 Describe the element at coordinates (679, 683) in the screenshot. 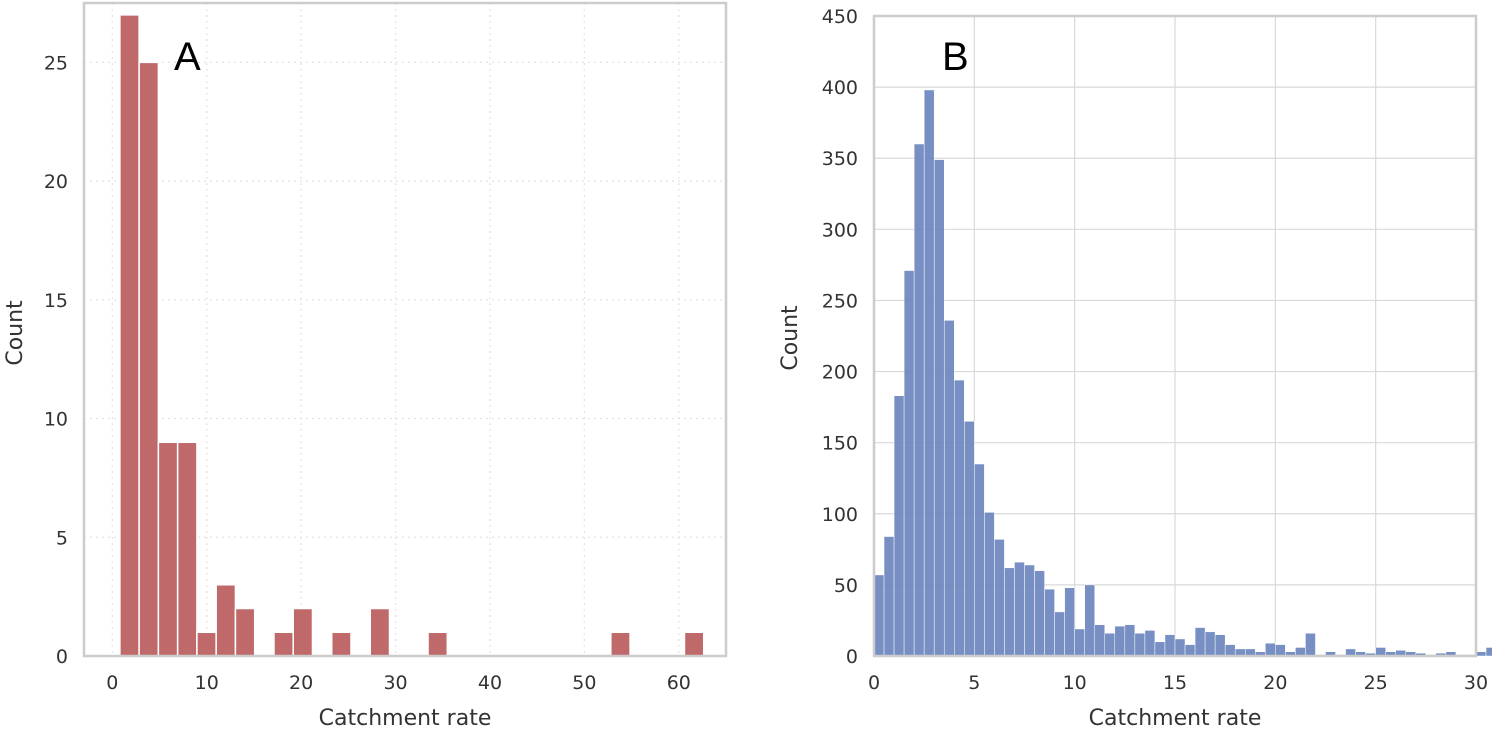

I see `x-tick-label-6: 60` at that location.